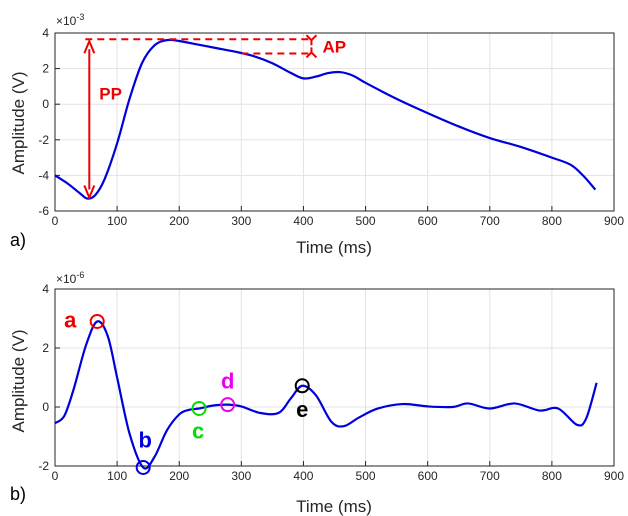 This screenshot has height=516, width=628. What do you see at coordinates (43, 175) in the screenshot?
I see `y-tick-label: -4` at bounding box center [43, 175].